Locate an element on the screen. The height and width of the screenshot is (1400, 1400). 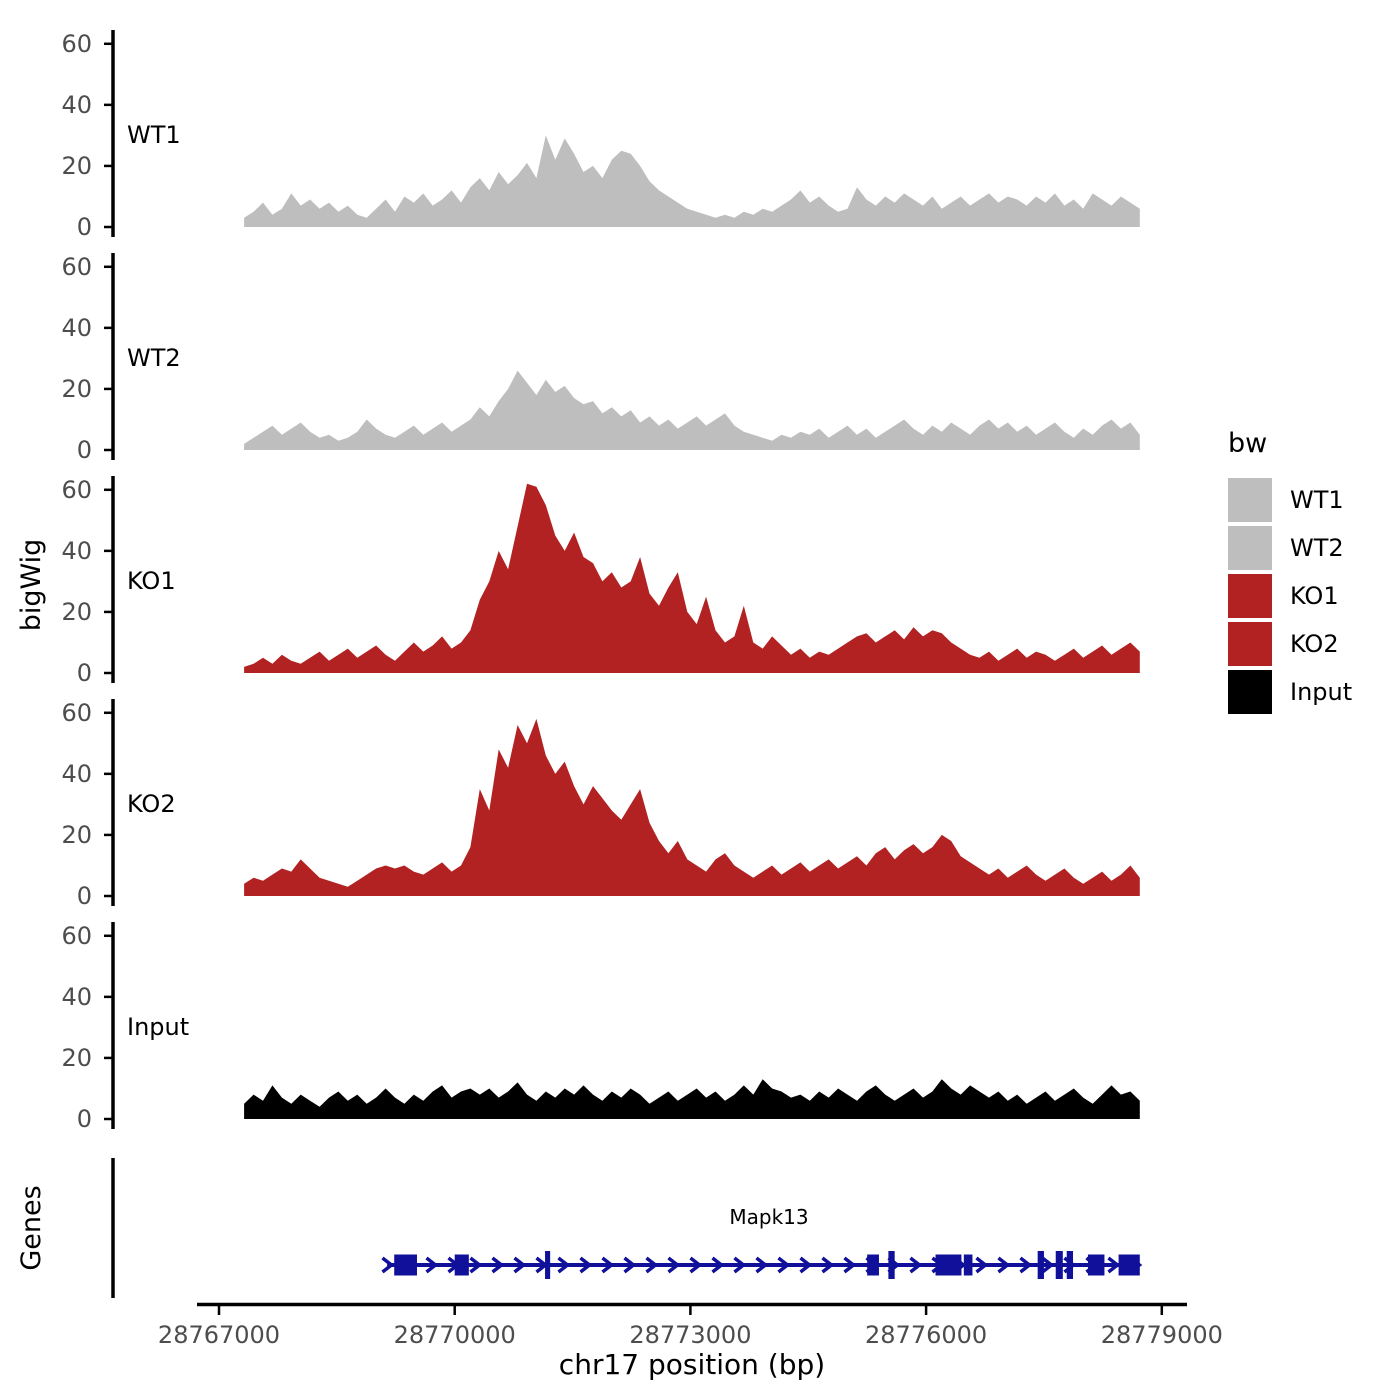
legend-item-KO2: KO2 is located at coordinates (1290, 644).